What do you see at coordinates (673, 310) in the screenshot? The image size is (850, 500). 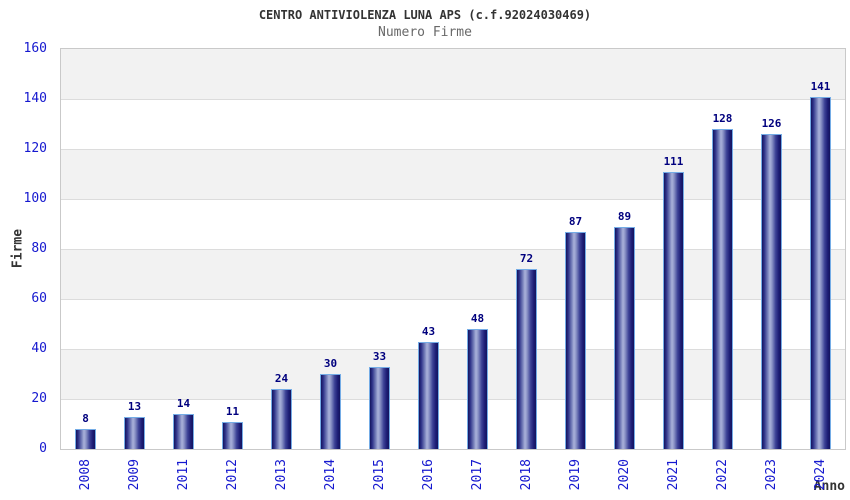 I see `bar-2021` at bounding box center [673, 310].